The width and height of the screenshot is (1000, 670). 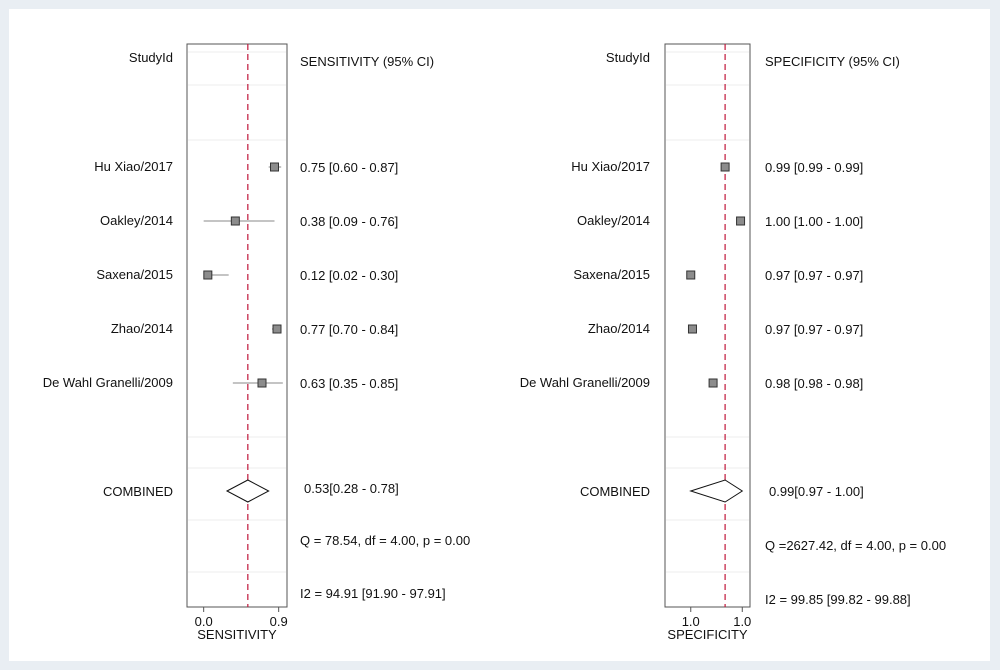 I want to click on heterogeneity-i2: I2 = 99.85 [99.82 - 99.88], so click(x=838, y=599).